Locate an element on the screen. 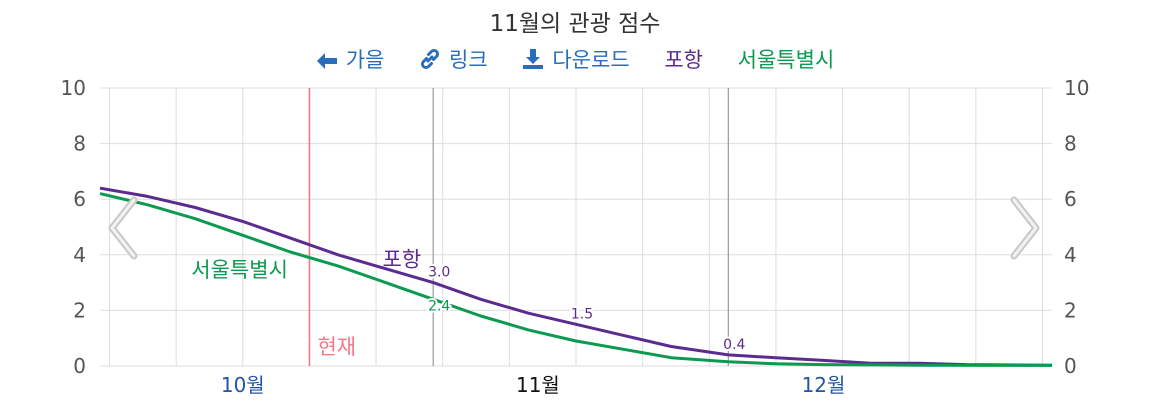 This screenshot has height=408, width=1150. data-label: 1.5 is located at coordinates (582, 314).